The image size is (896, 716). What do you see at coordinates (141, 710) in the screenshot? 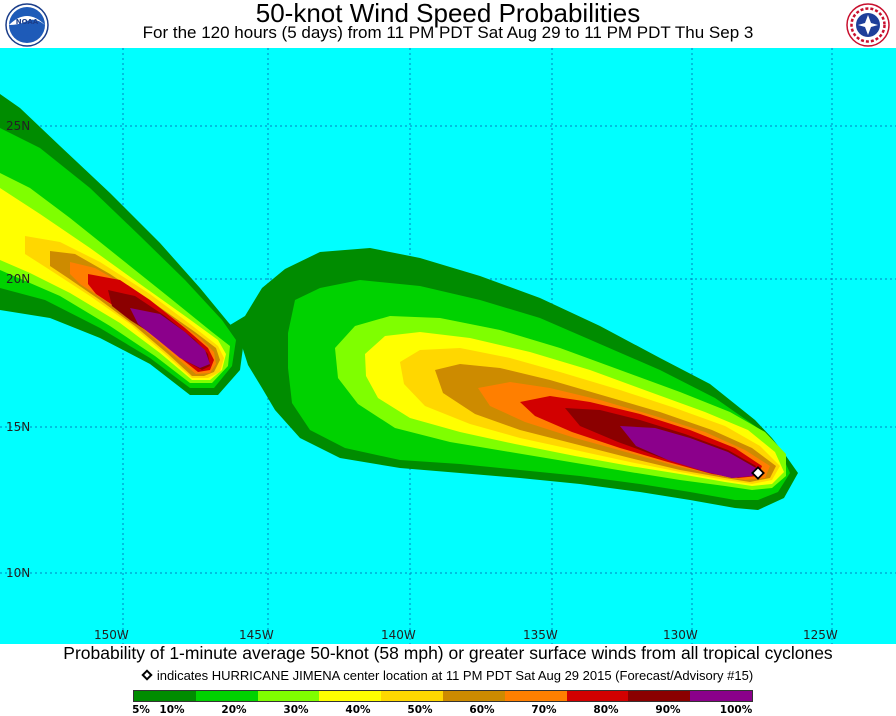
I see `legend-label: 5%` at bounding box center [141, 710].